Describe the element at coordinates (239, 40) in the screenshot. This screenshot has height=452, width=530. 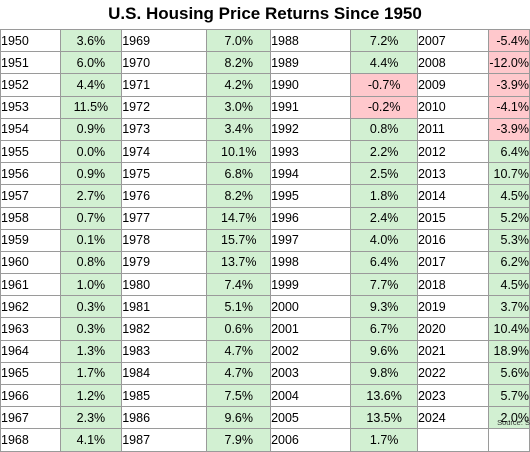
I see `return-cell: 7.0%` at that location.